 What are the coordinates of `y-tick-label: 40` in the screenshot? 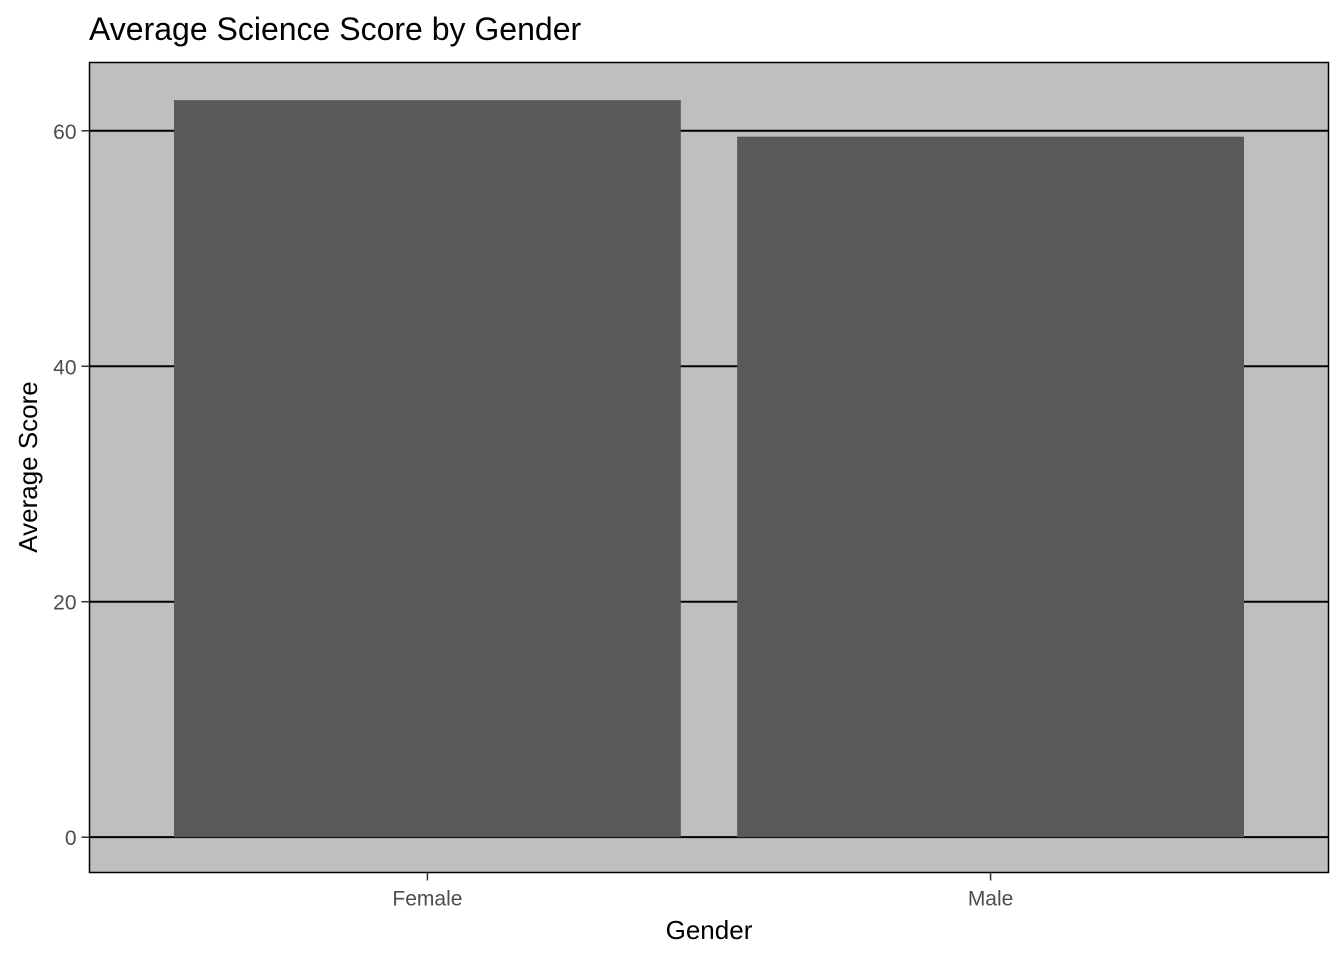 It's located at (64, 367).